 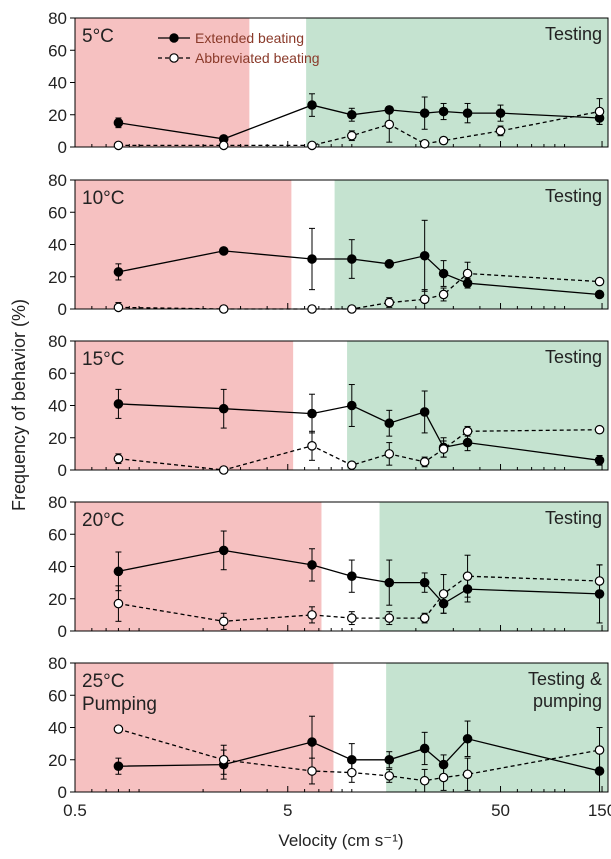 What do you see at coordinates (257, 58) in the screenshot?
I see `legend-abbreviated-label: Abbreviated beating` at bounding box center [257, 58].